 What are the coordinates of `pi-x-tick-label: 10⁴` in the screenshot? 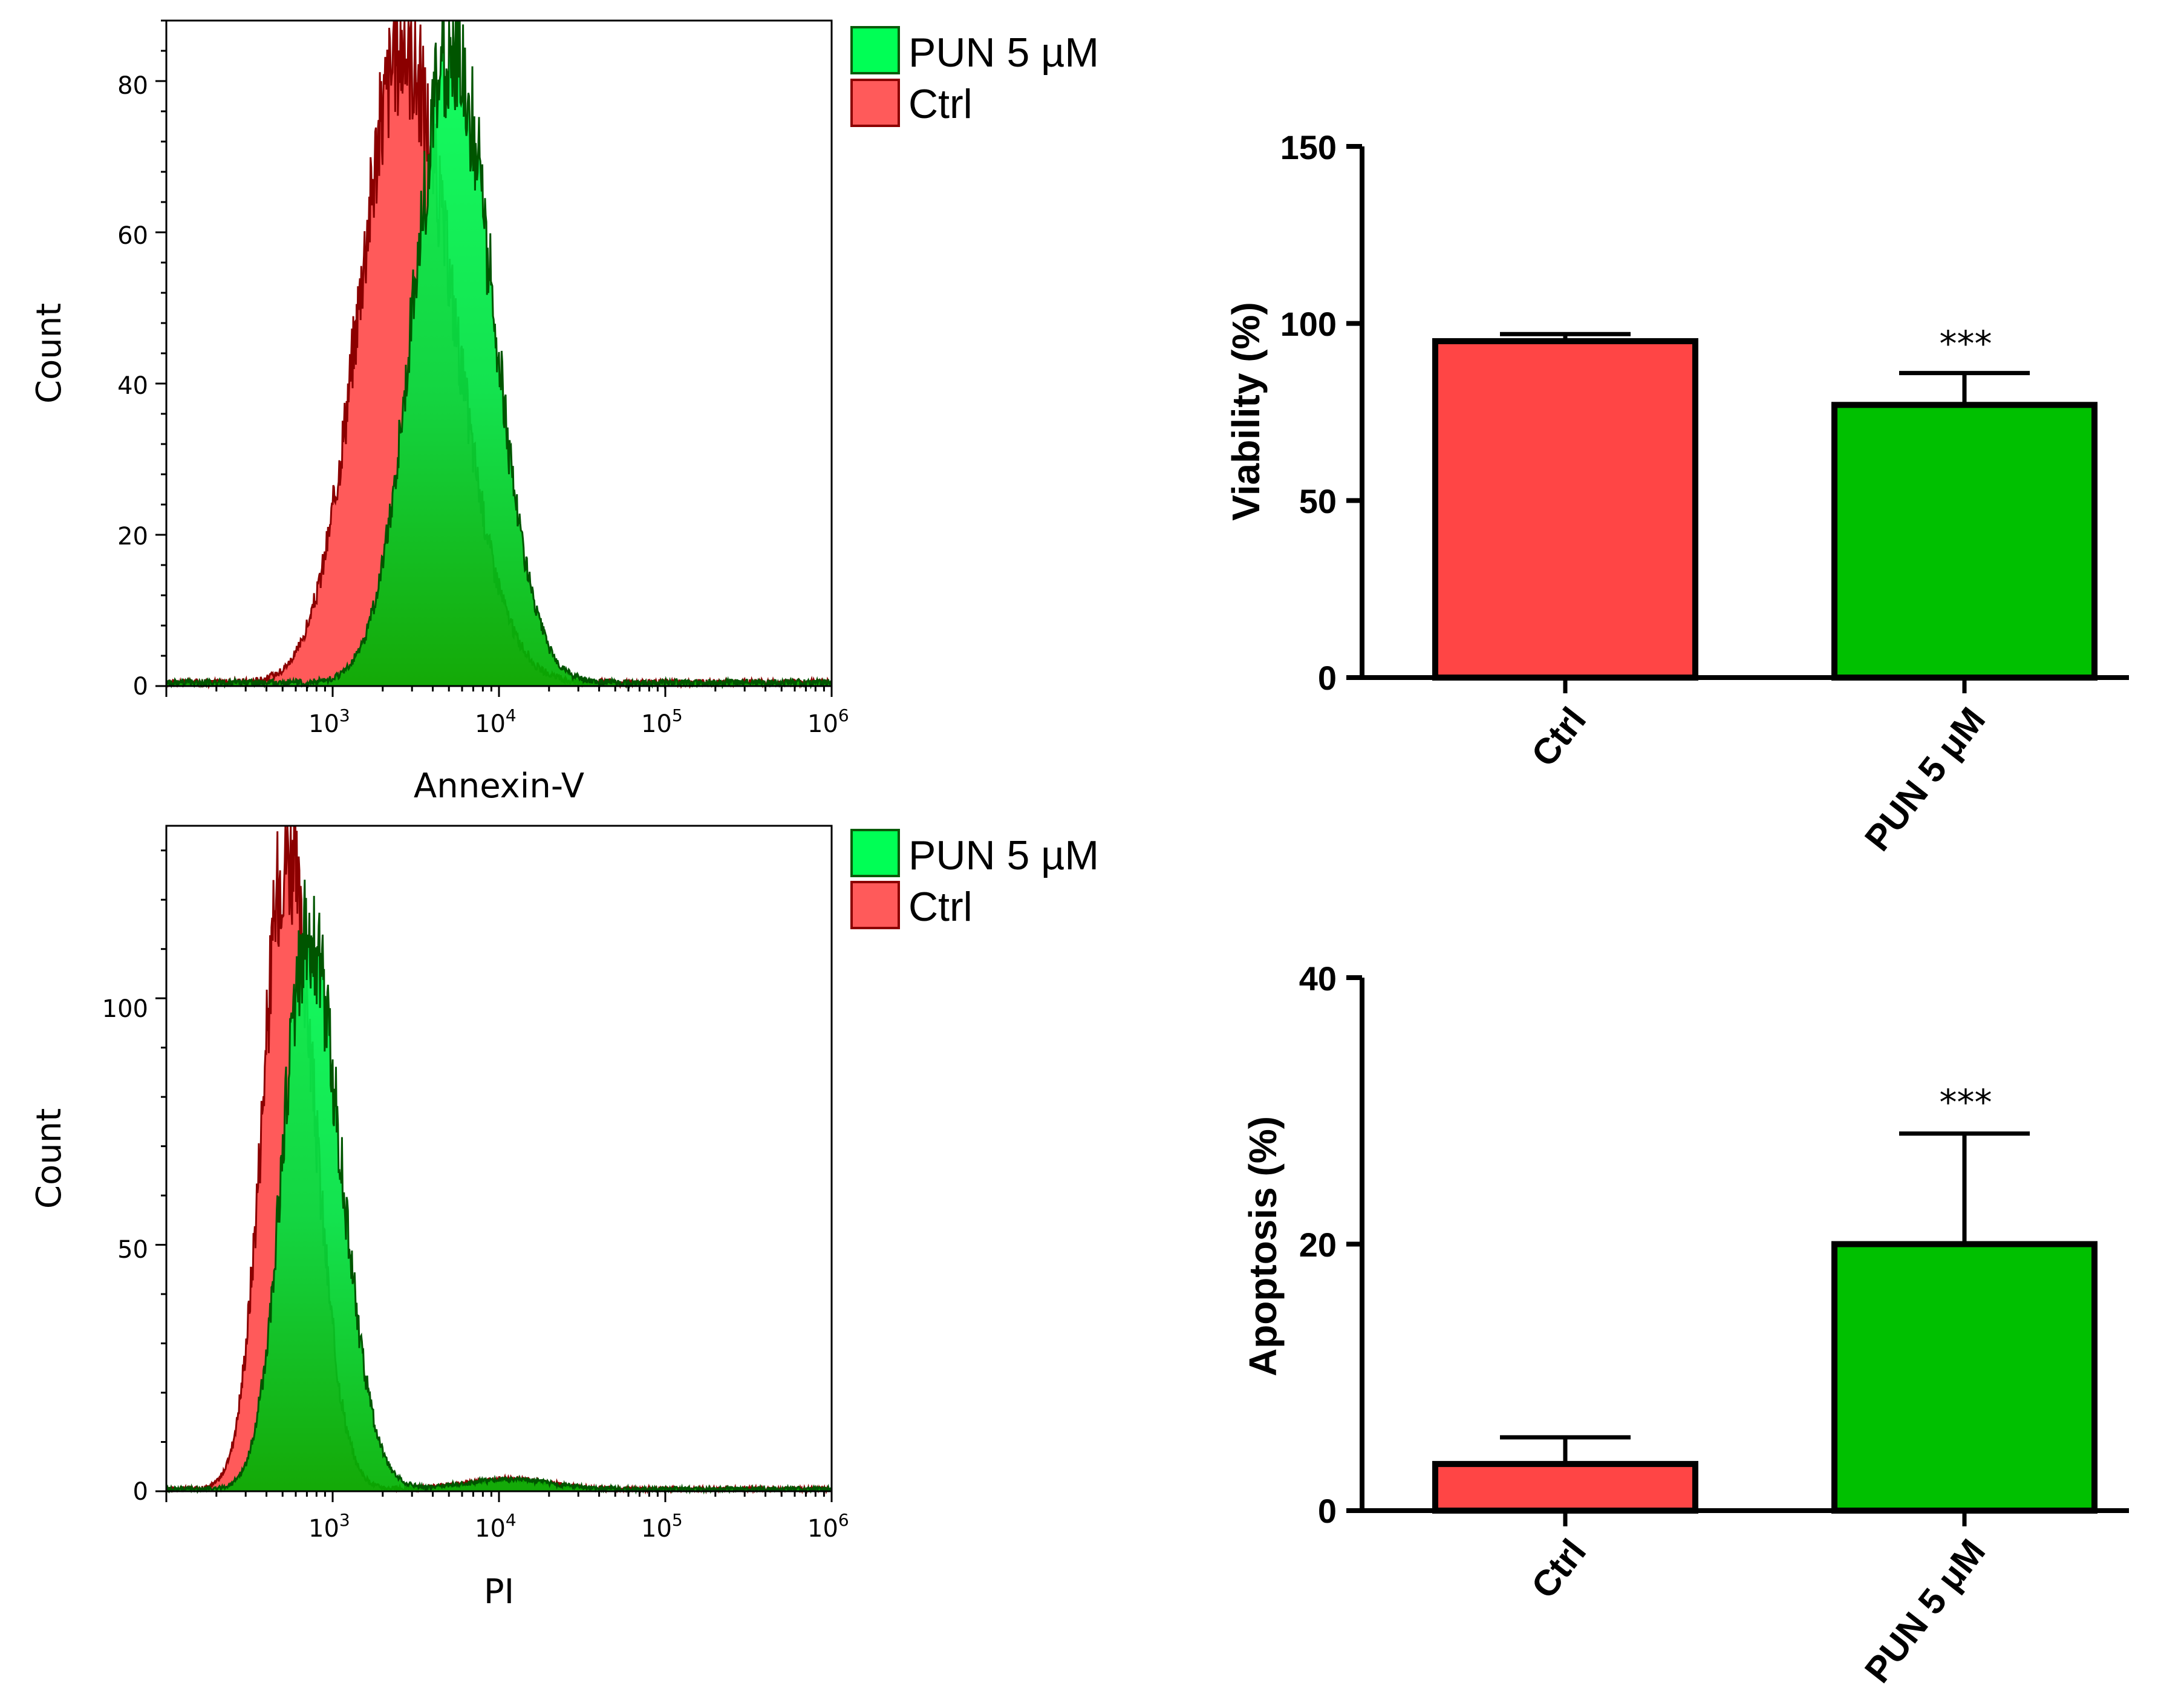 It's located at (496, 1526).